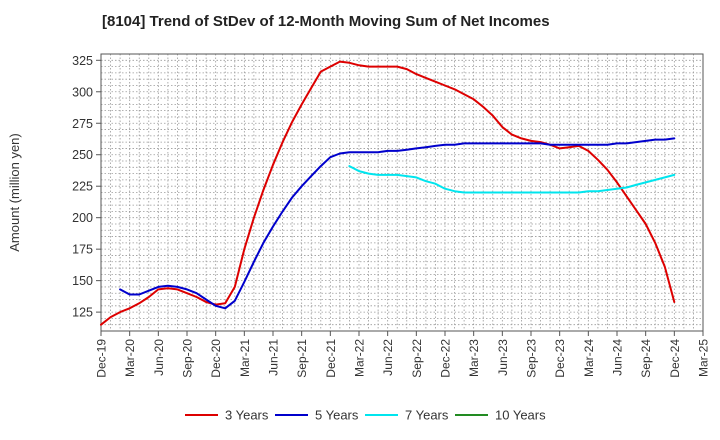 The image size is (720, 440). What do you see at coordinates (337, 415) in the screenshot?
I see `legend-label: 5 Years` at bounding box center [337, 415].